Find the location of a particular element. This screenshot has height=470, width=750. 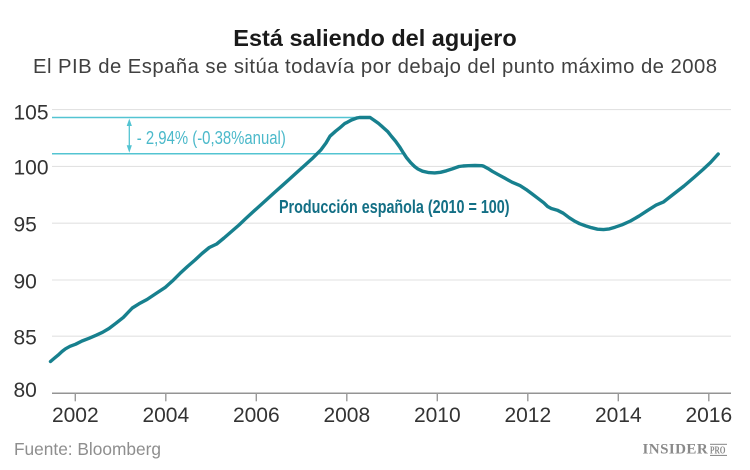

svg-text: - 2,94% (-0,38%anual) is located at coordinates (211, 138).